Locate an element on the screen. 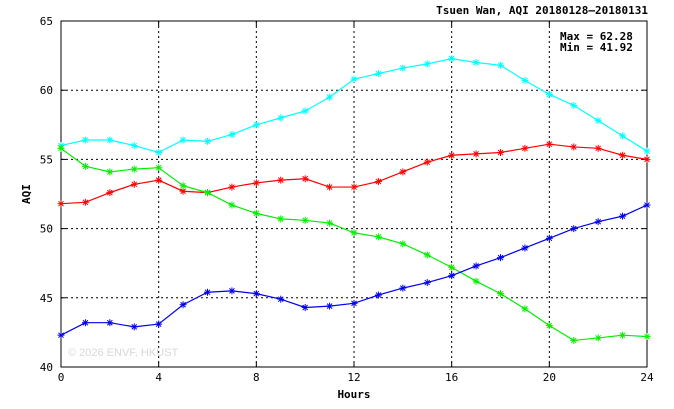  watermark: © 2026 ENVF, HKUST is located at coordinates (123, 353).